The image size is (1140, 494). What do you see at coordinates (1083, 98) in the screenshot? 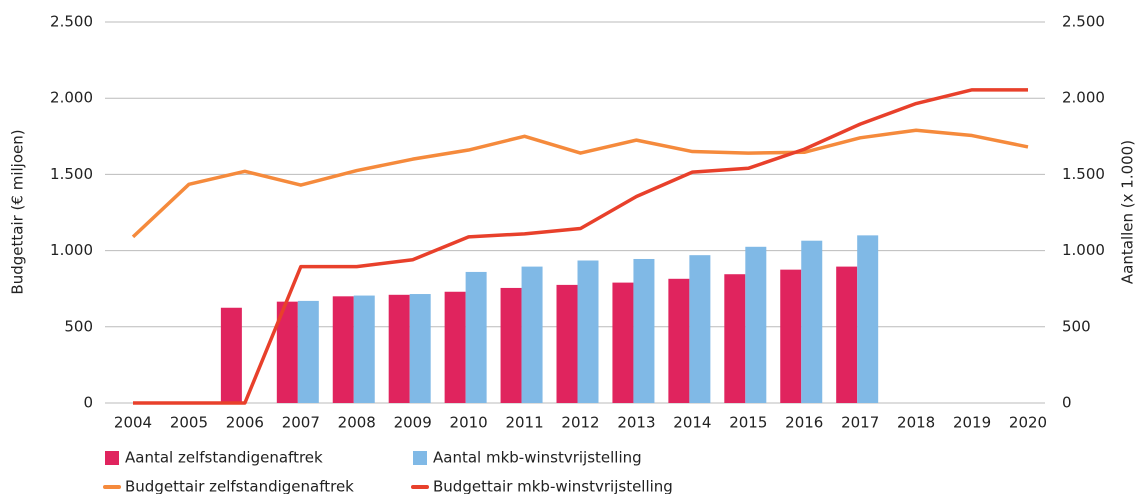
I see `y2-tick-label: 2.000` at bounding box center [1083, 98].